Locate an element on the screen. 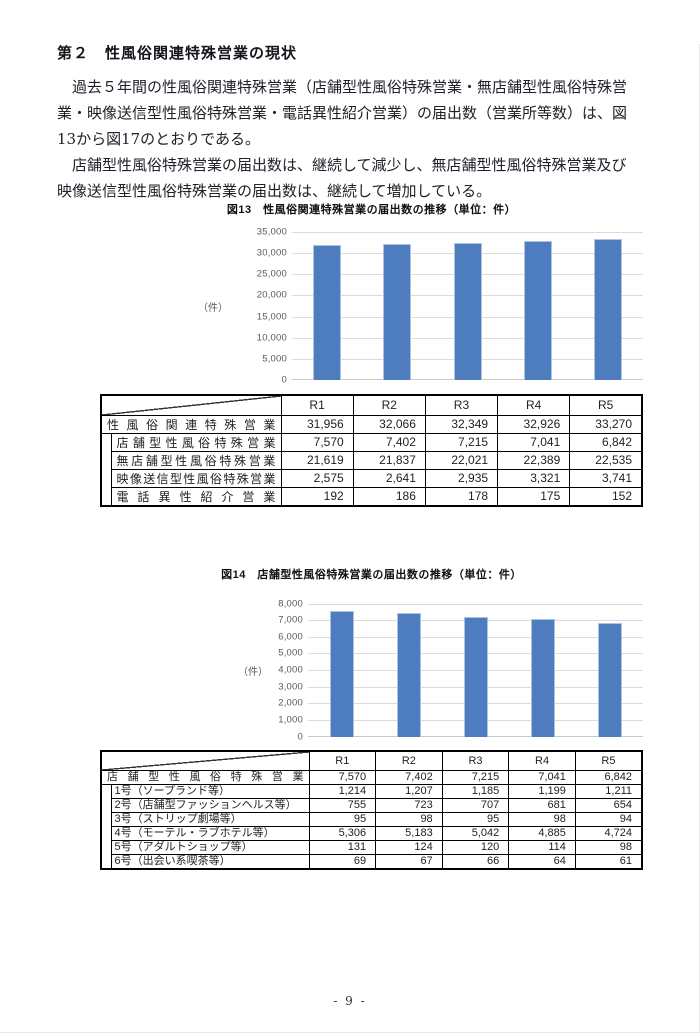  table-value-cell: 31,956 is located at coordinates (317, 424).